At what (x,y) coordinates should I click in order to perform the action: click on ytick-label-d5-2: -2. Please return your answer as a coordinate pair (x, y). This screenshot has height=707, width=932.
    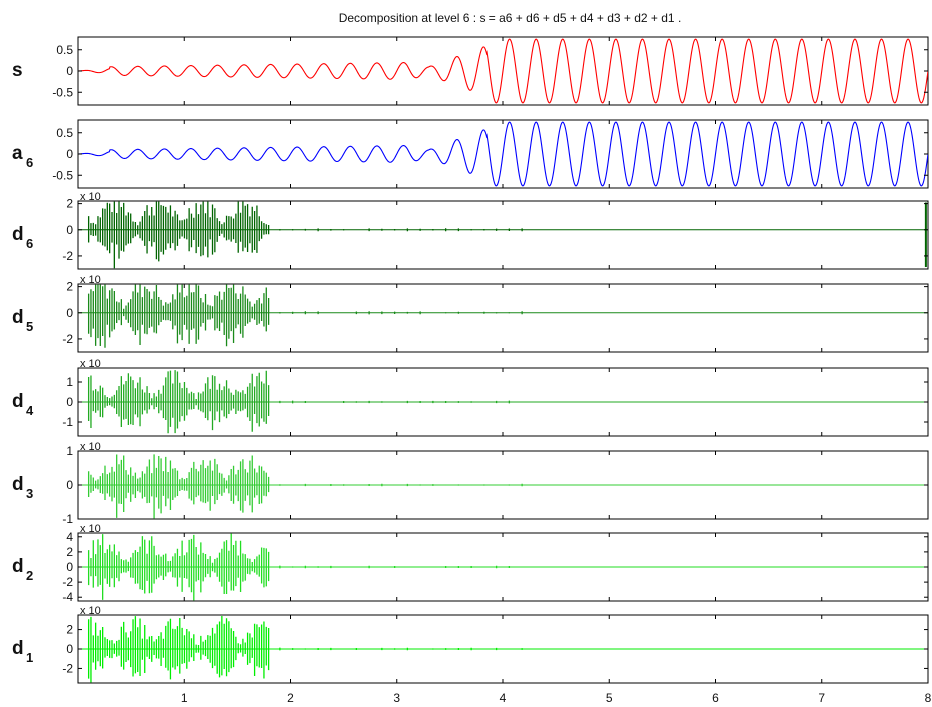
    Looking at the image, I should click on (67, 339).